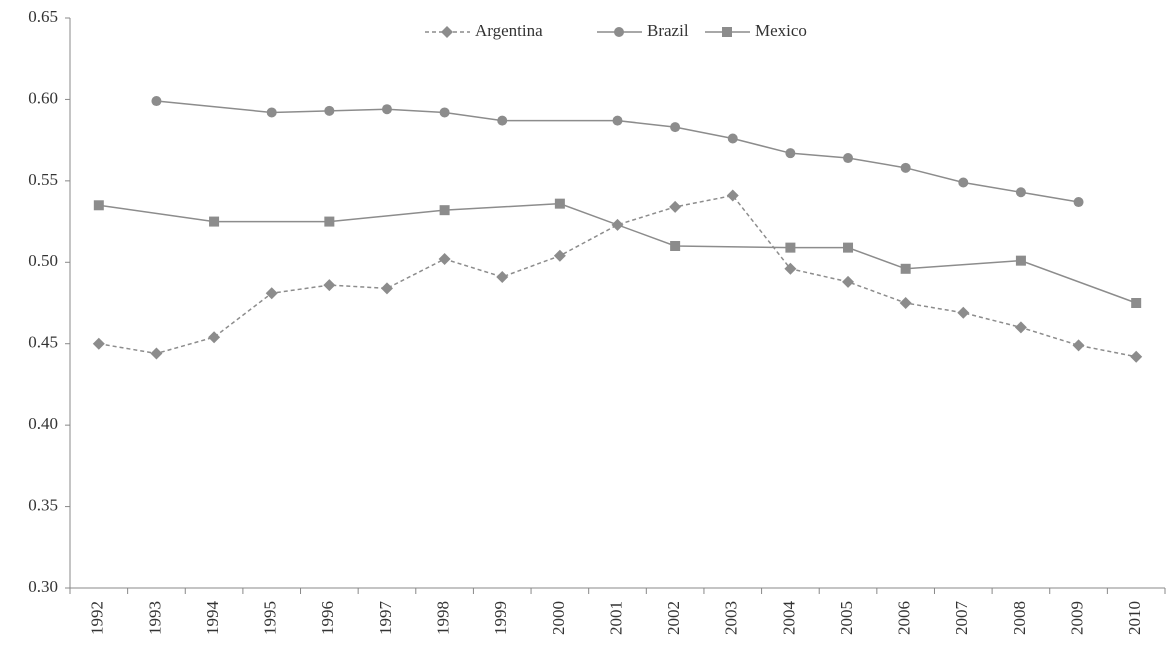 The height and width of the screenshot is (648, 1175). Describe the element at coordinates (43, 97) in the screenshot. I see `y-tick-label: 0.60` at that location.